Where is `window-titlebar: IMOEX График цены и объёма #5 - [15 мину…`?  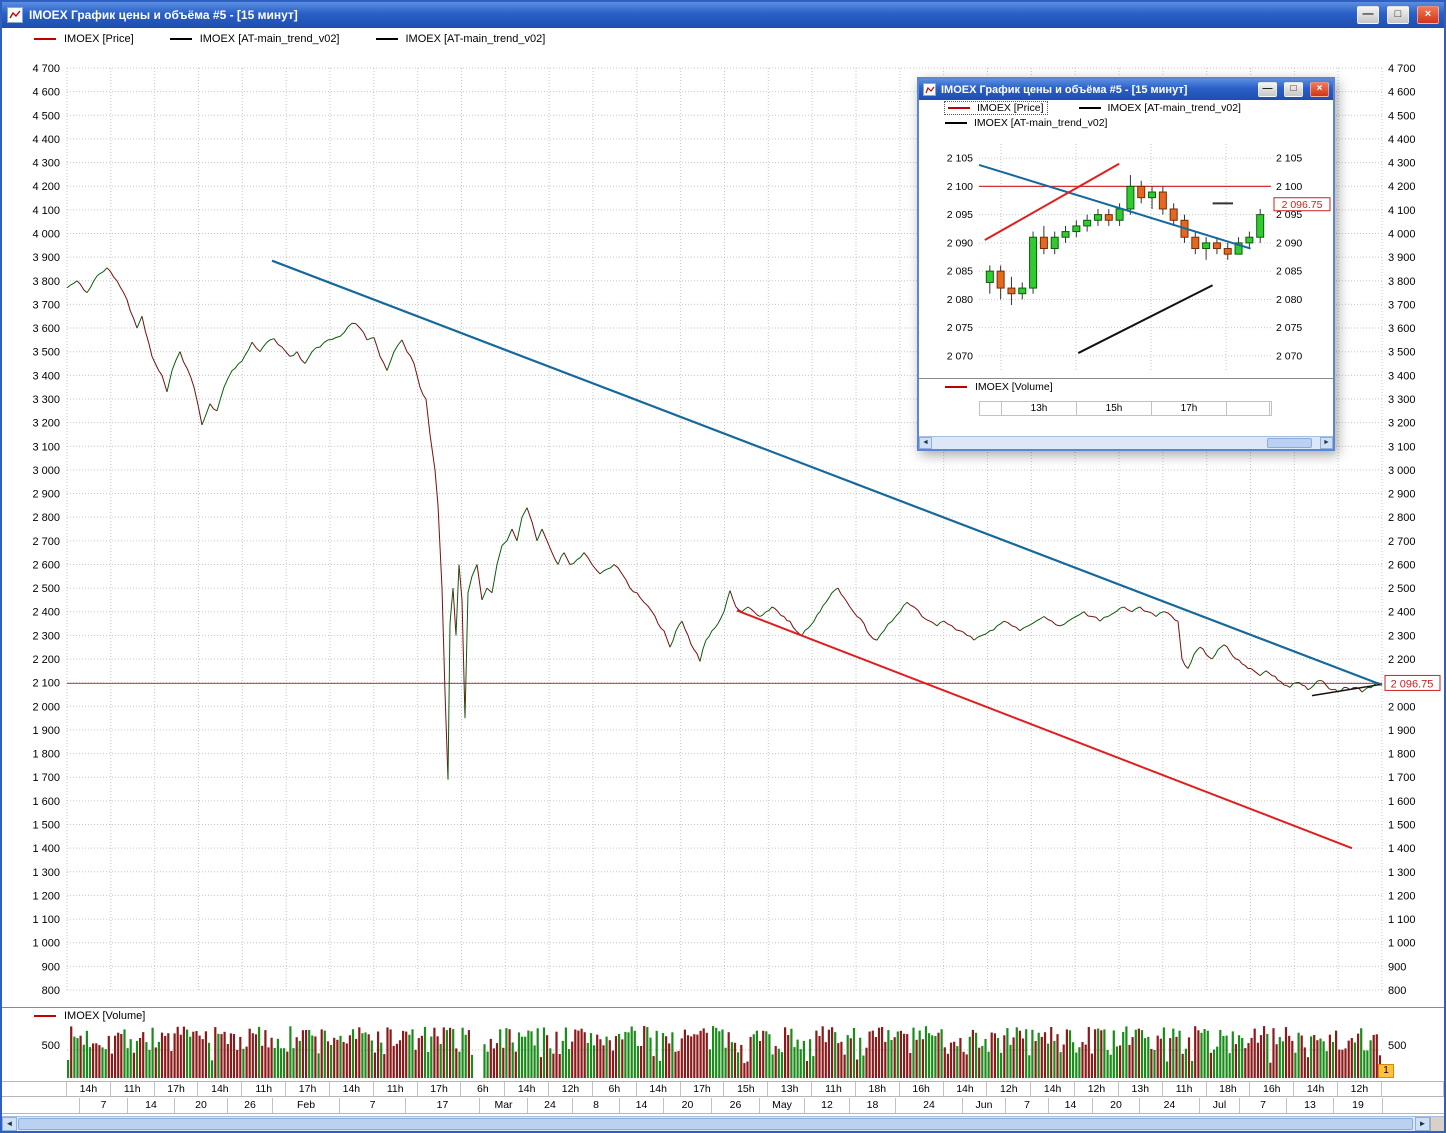
window-titlebar: IMOEX График цены и объёма #5 - [15 мину… is located at coordinates (723, 15).